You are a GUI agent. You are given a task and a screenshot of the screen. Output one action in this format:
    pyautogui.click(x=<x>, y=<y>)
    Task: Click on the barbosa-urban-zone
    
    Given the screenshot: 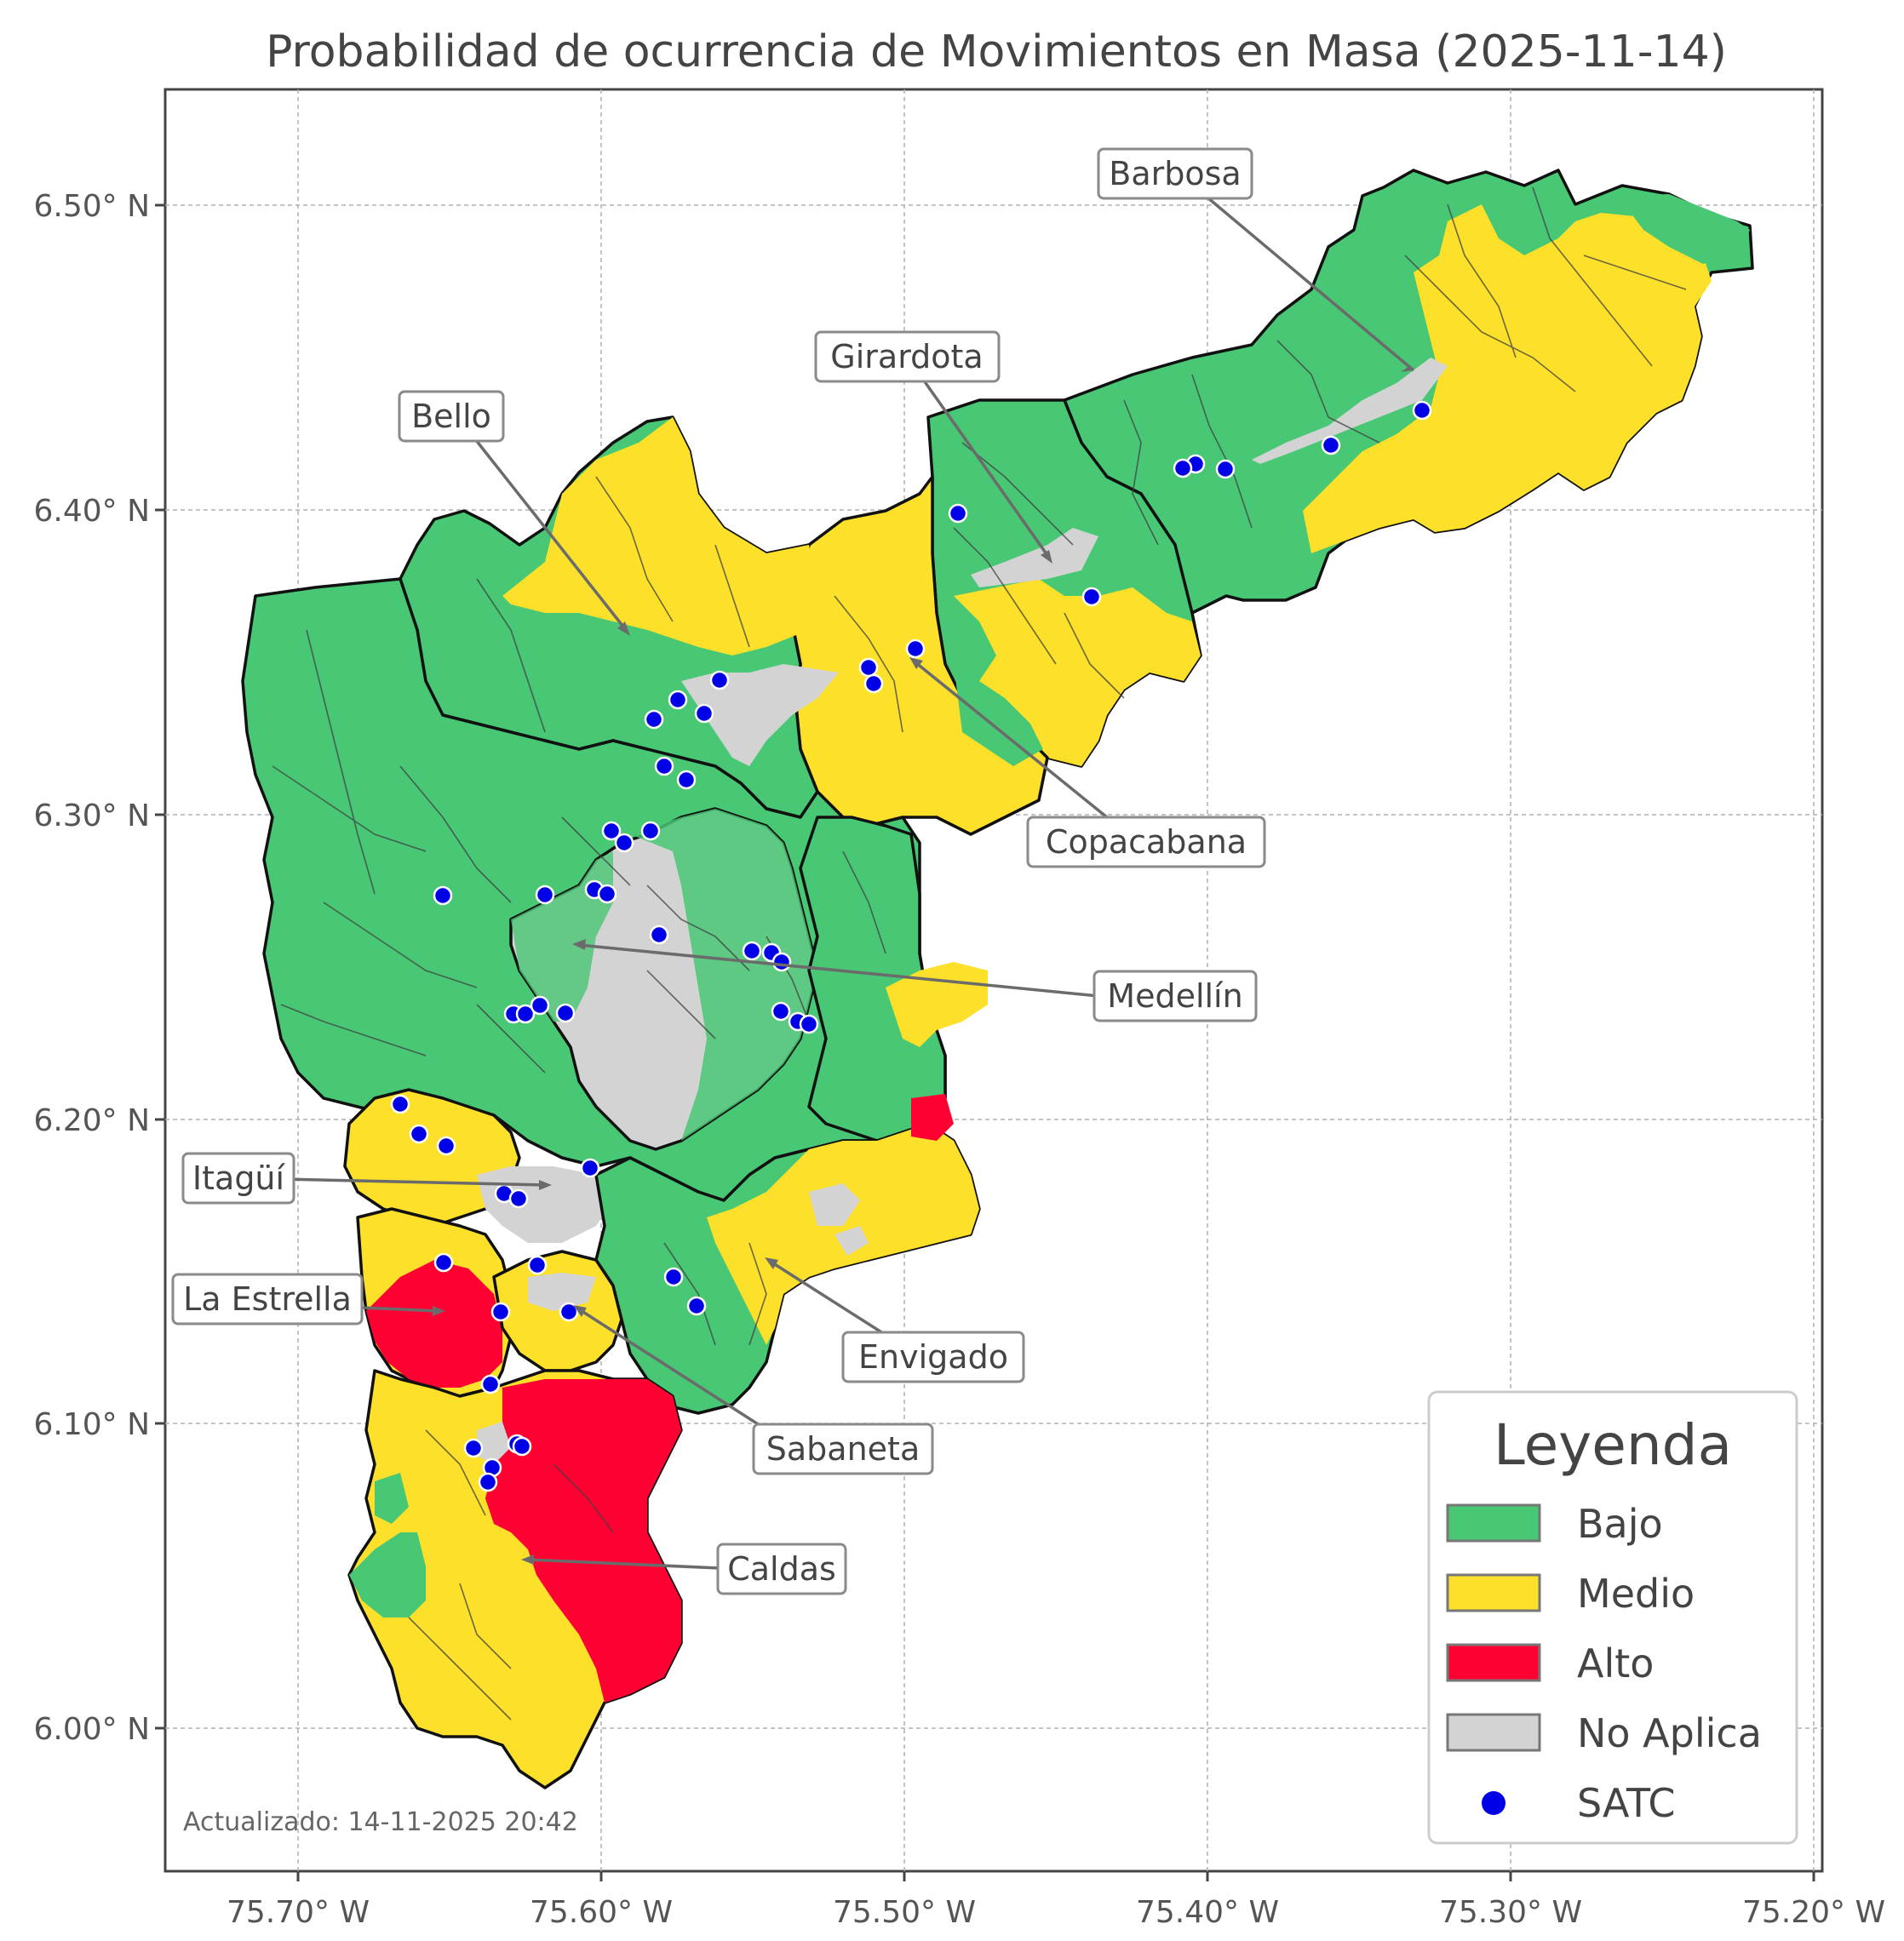 What is the action you would take?
    pyautogui.click(x=1350, y=411)
    